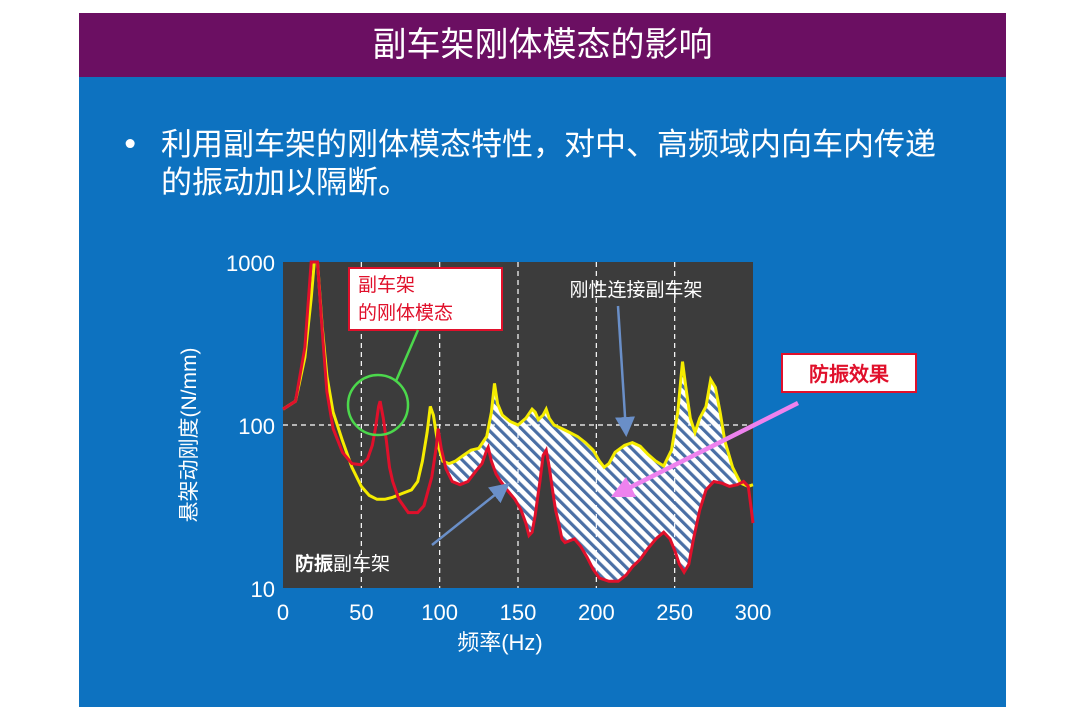  I want to click on x-tick-label: 250, so click(674, 612).